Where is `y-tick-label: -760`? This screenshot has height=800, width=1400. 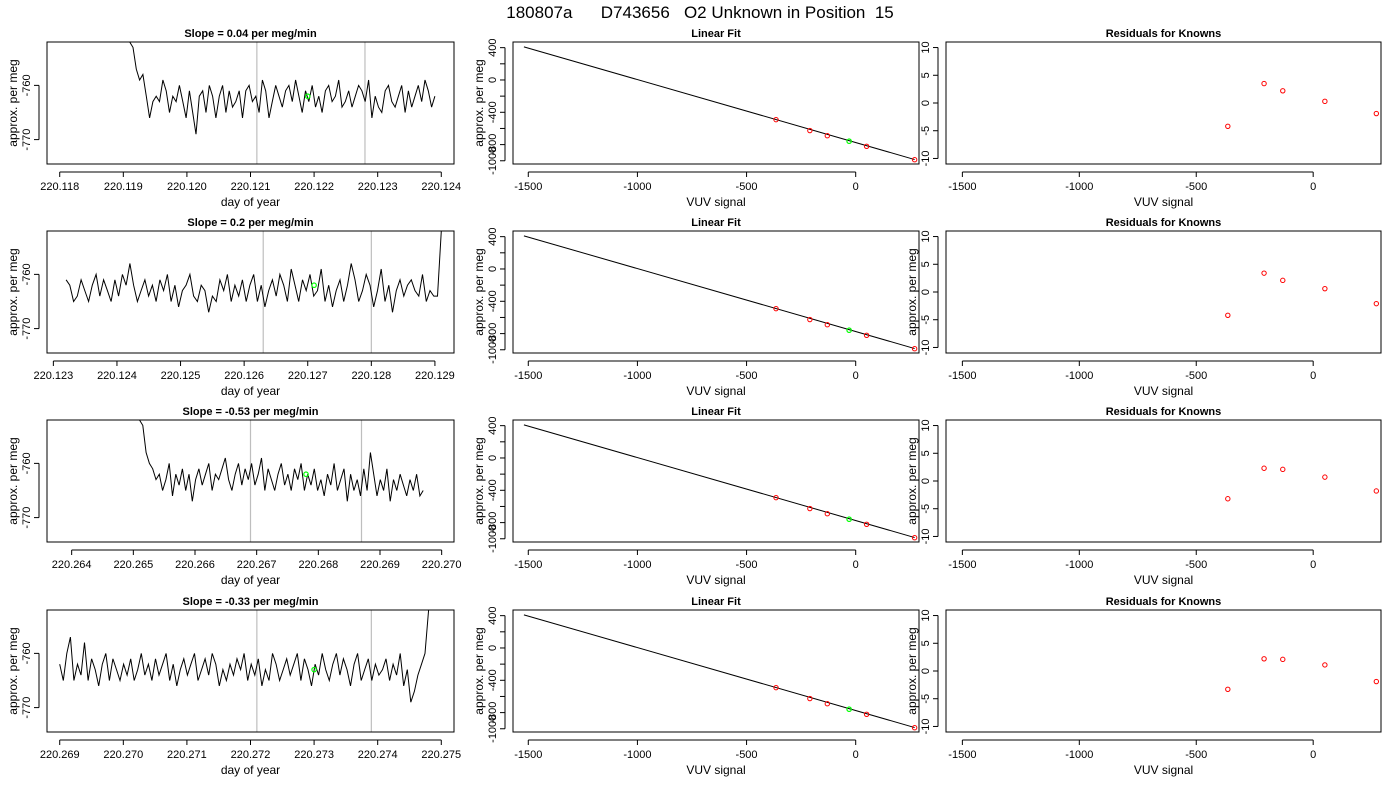 y-tick-label: -760 is located at coordinates (27, 274).